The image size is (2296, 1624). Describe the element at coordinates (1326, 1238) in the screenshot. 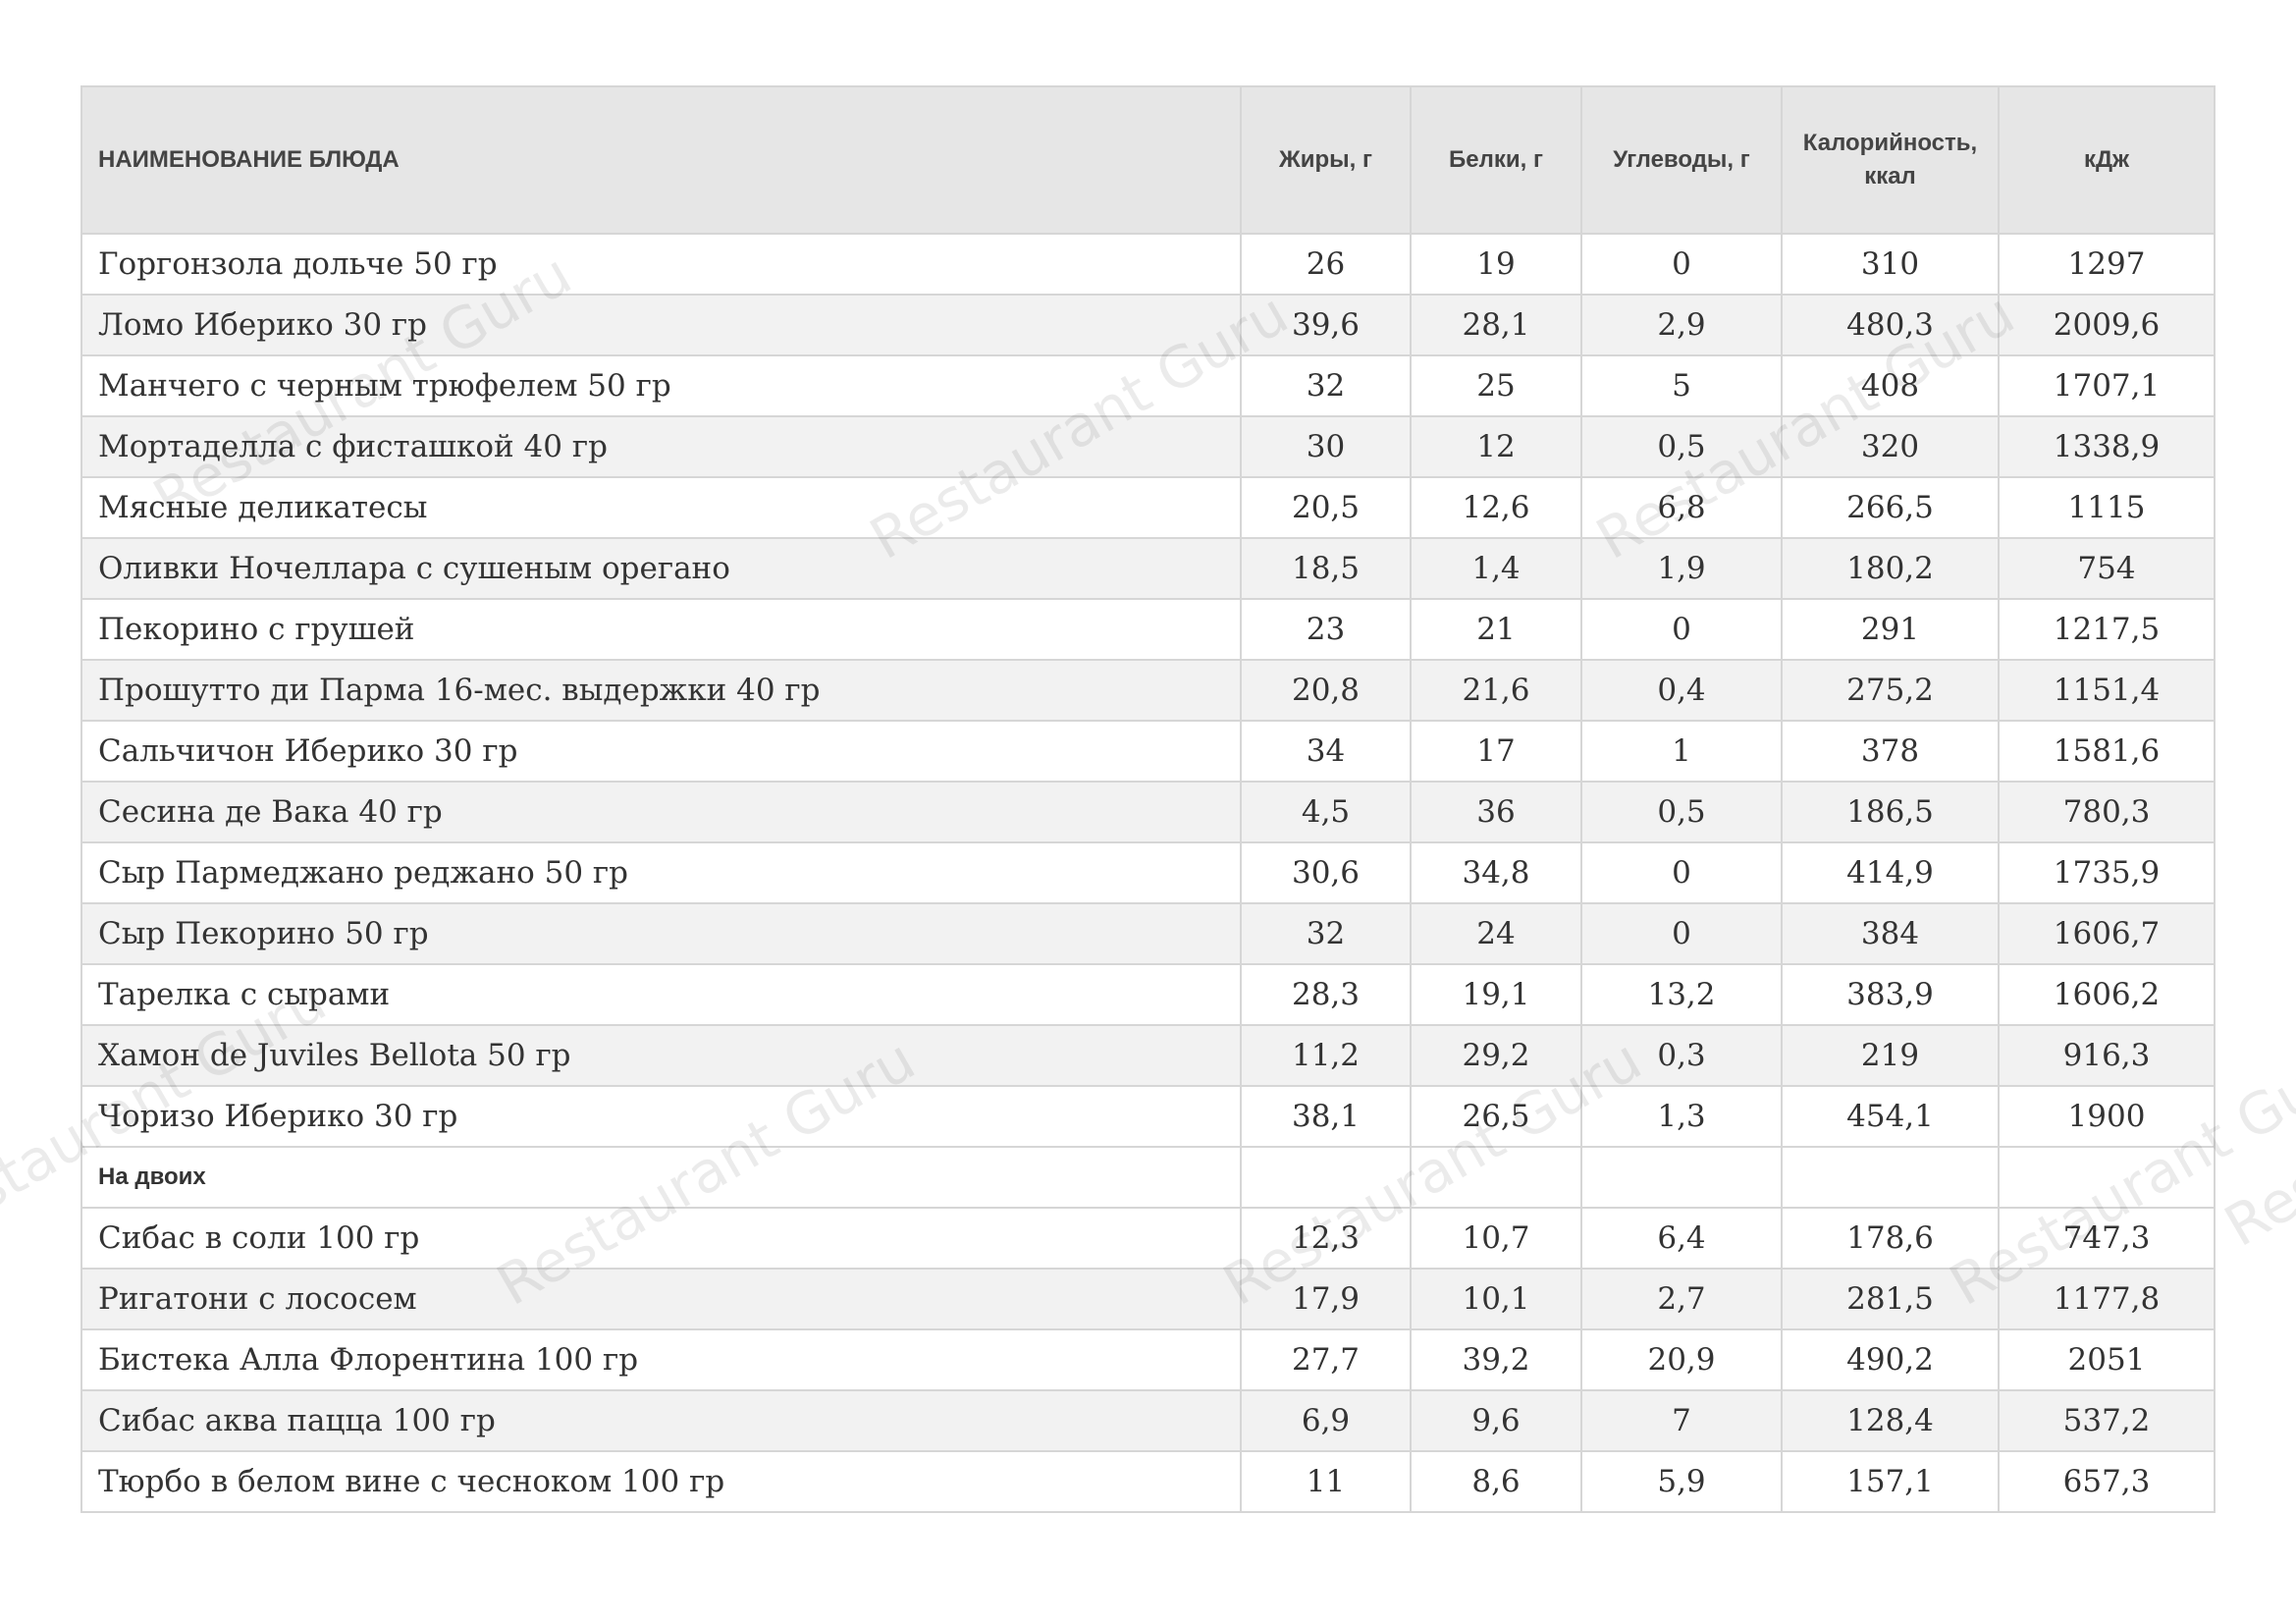

I see `value-cell: 12,3` at that location.